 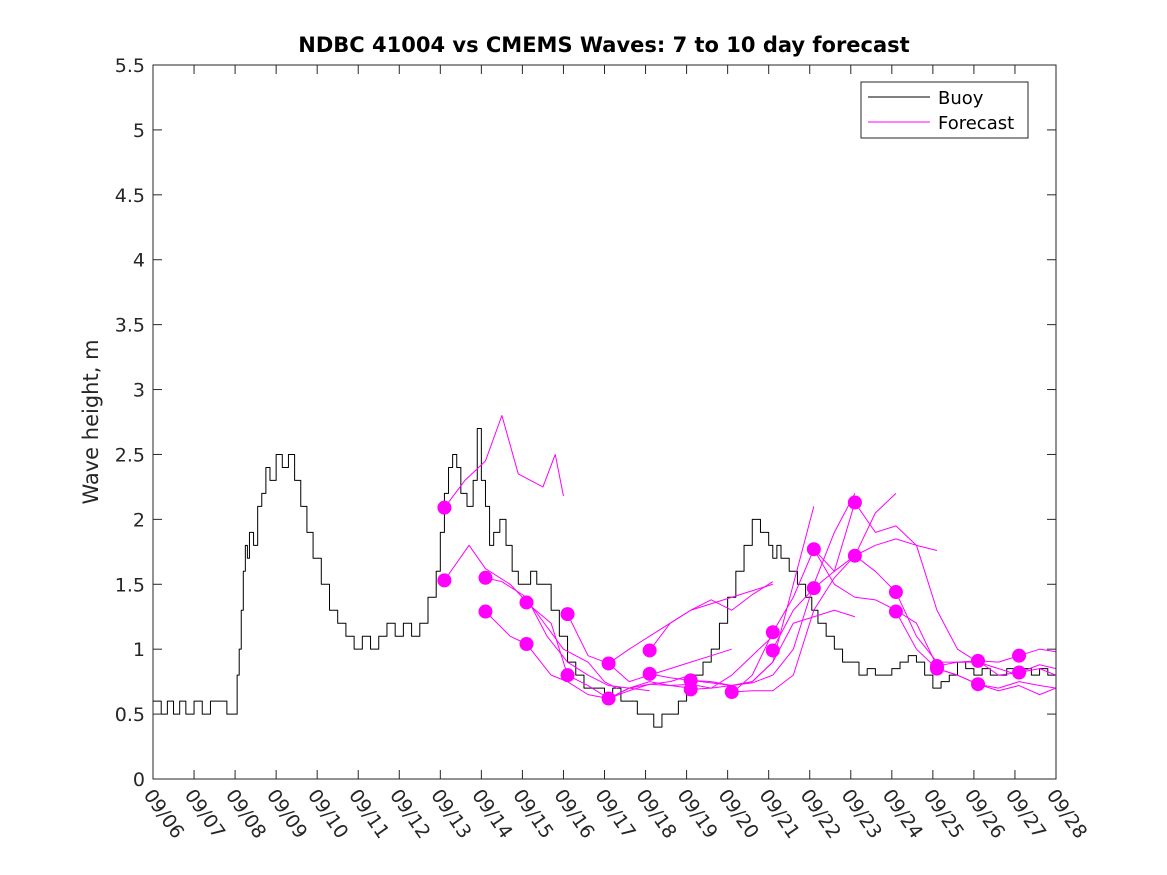 I want to click on y-tick-label: 3, so click(x=139, y=391).